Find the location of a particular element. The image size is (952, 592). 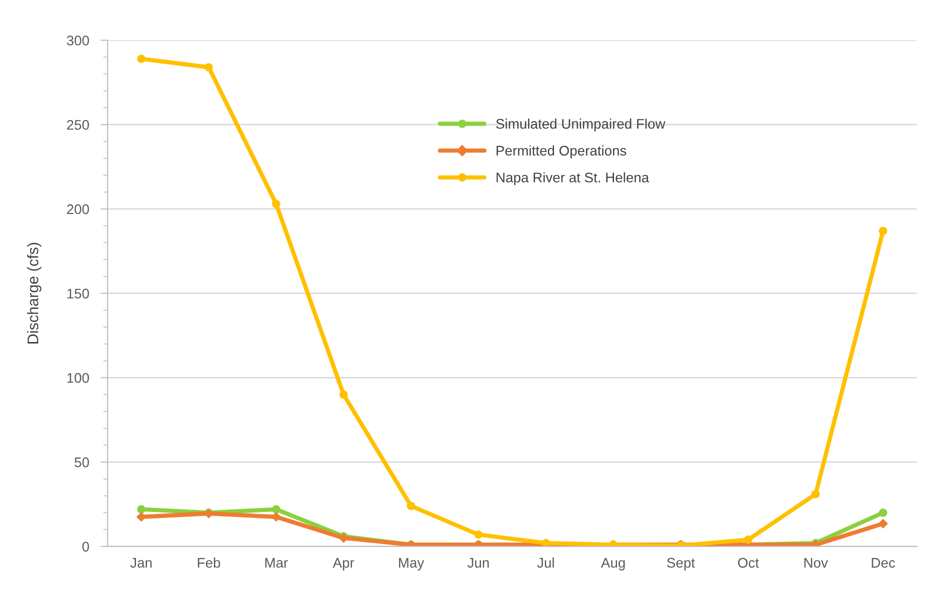

y-tick-label: 250 is located at coordinates (78, 125).